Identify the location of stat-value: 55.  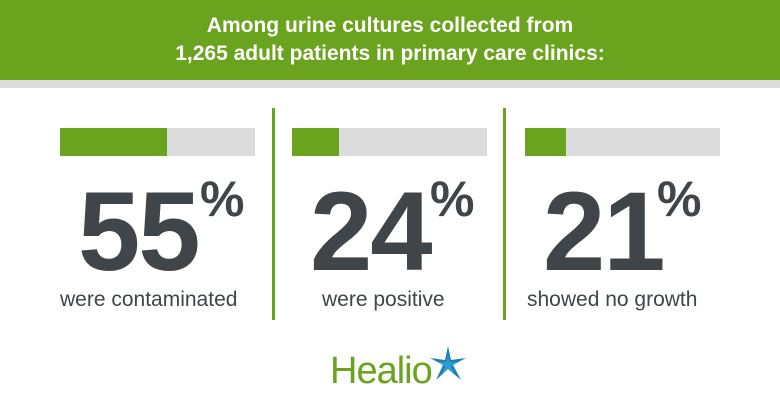
(139, 231).